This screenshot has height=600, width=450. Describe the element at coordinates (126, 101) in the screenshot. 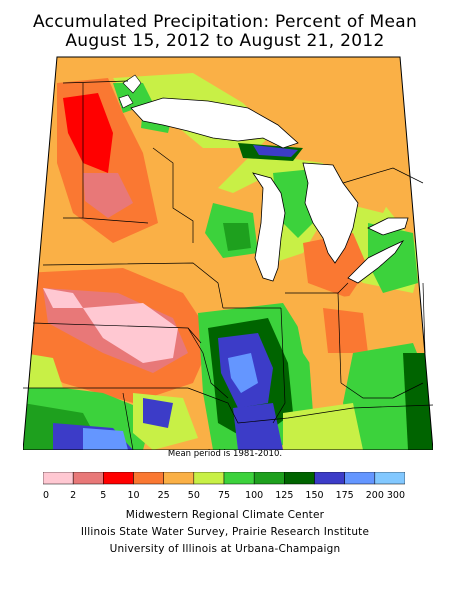

I see `lake-of-woods` at that location.